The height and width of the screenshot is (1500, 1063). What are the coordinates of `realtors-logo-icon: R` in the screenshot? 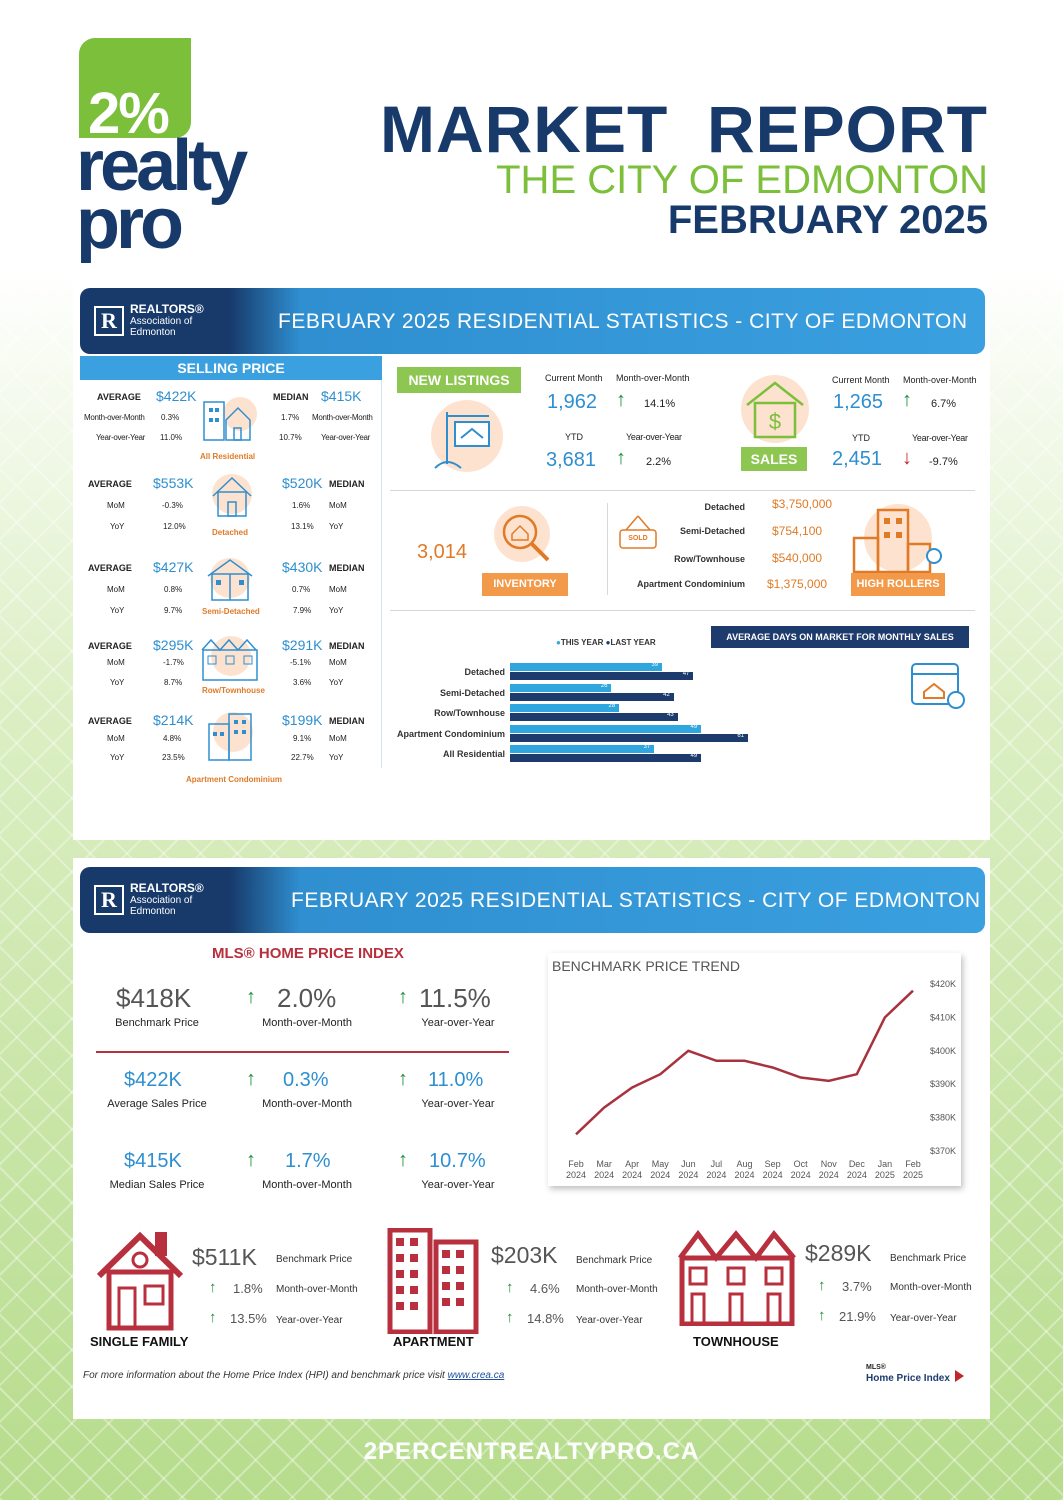 It's located at (109, 321).